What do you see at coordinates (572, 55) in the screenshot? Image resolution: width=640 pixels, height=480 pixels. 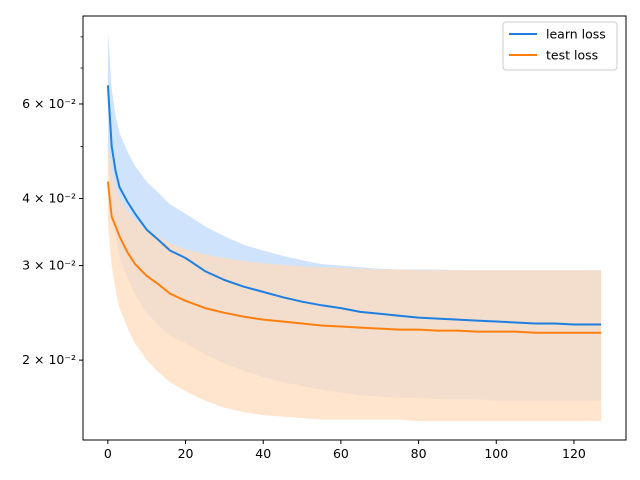 I see `legend-label: test loss` at bounding box center [572, 55].